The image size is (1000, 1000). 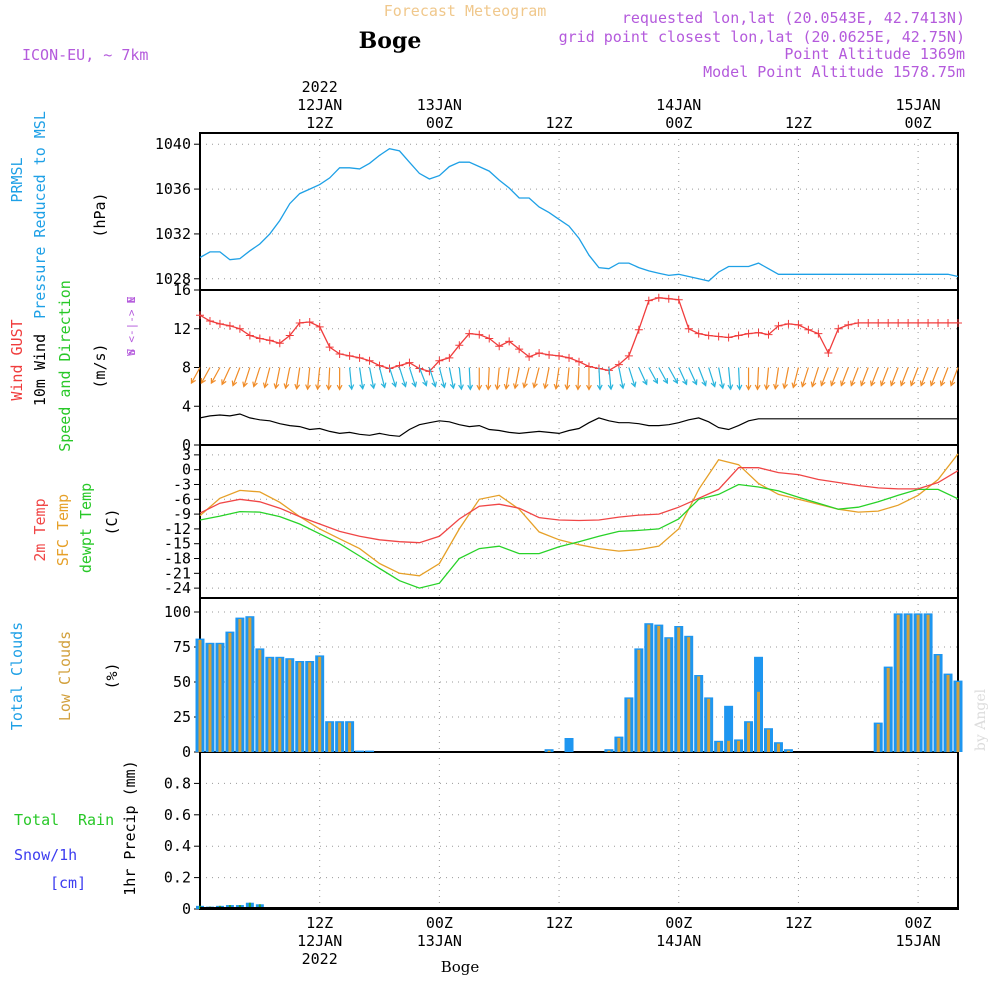 I want to click on clouds-tick-label: 100, so click(x=177, y=612).